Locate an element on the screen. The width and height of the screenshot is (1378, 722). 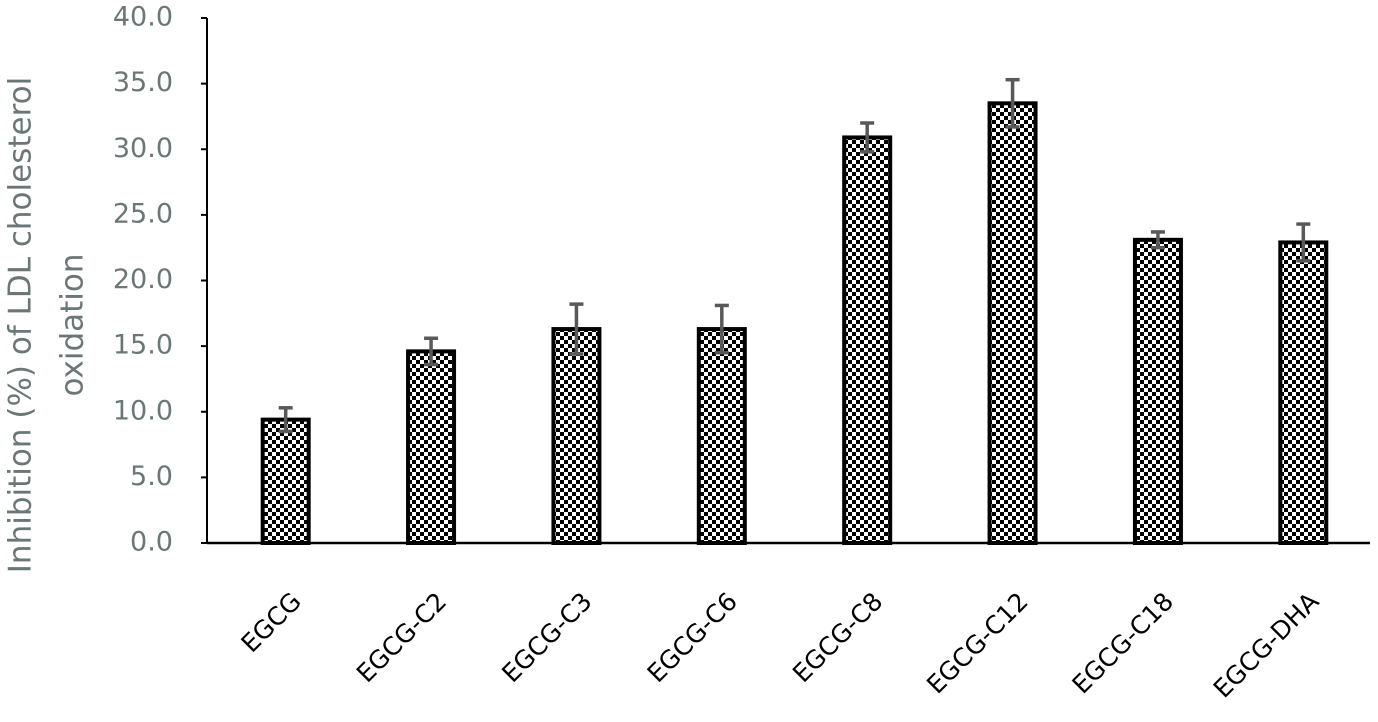
y-axis-label-line: oxidation is located at coordinates (73, 324).